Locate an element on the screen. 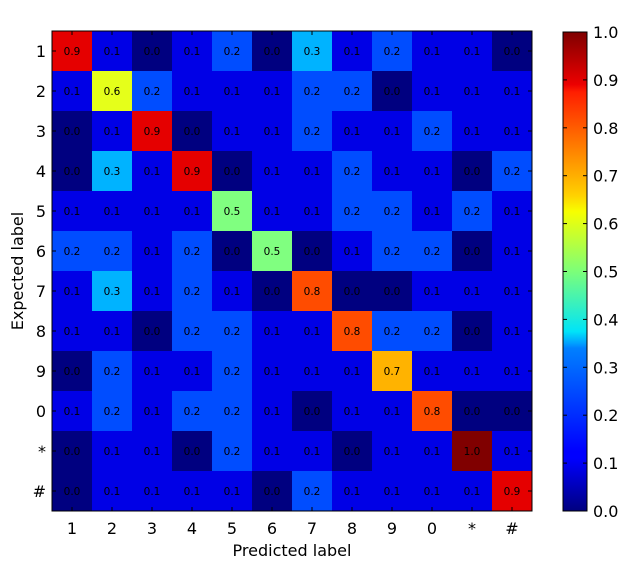  heatmap-cell-value: 0.3 is located at coordinates (312, 52).